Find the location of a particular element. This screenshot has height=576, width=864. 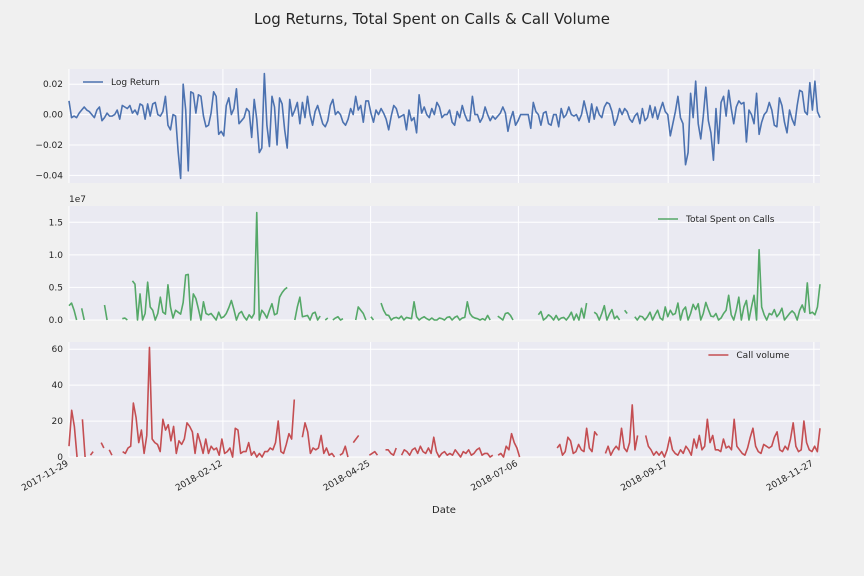

y-tick-label: −0.04 is located at coordinates (49, 176).